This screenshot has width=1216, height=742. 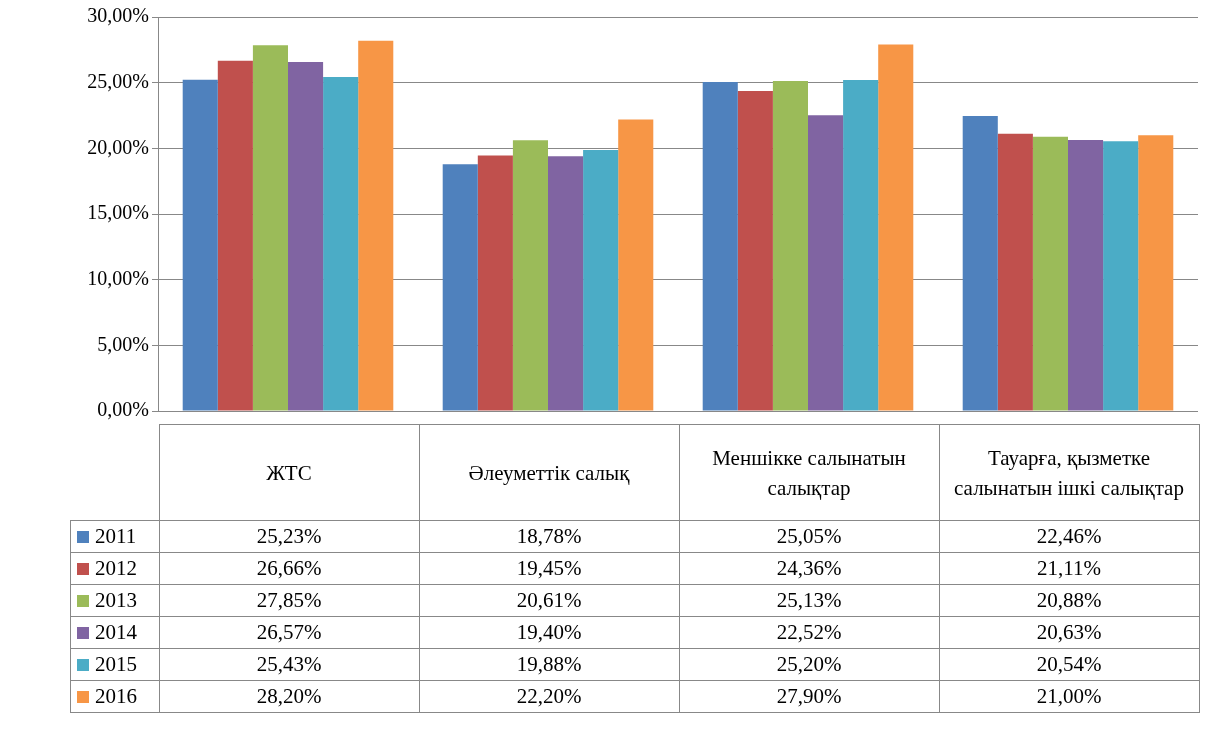 What do you see at coordinates (809, 664) in the screenshot?
I see `data-label: 25,20%` at bounding box center [809, 664].